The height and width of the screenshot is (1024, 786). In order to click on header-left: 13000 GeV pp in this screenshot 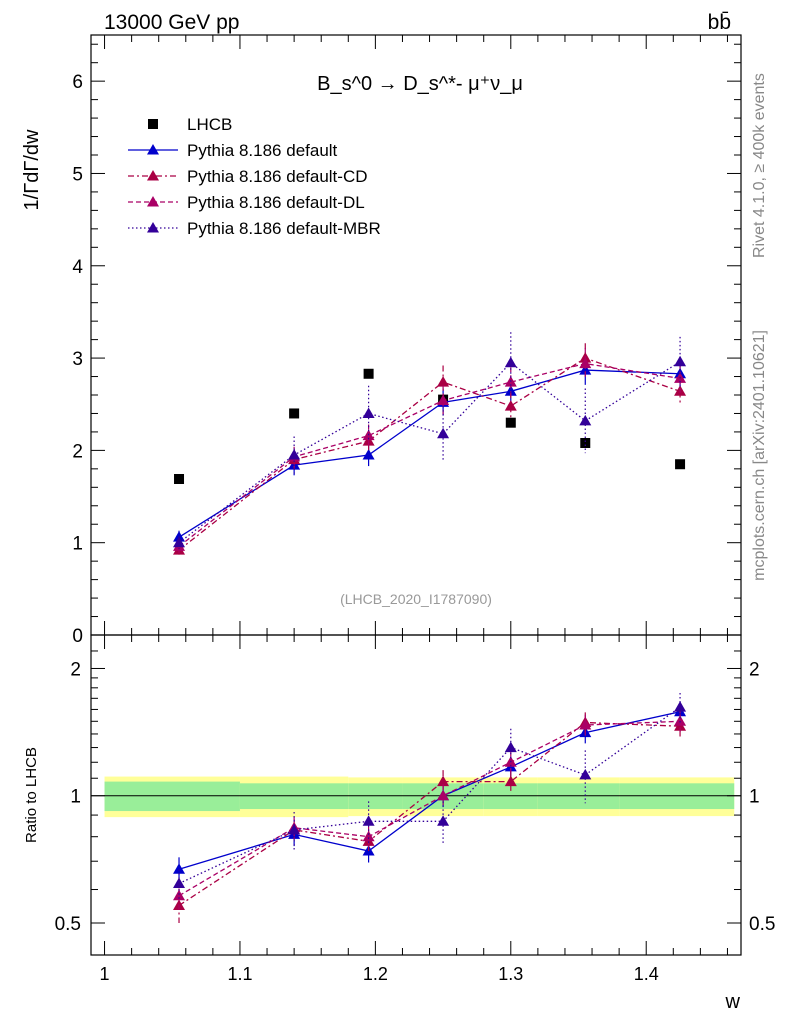, I will do `click(171, 22)`.